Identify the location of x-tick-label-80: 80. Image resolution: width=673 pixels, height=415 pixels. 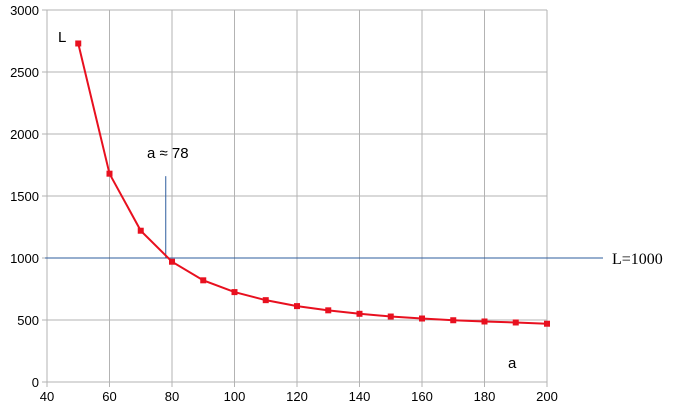
(172, 396).